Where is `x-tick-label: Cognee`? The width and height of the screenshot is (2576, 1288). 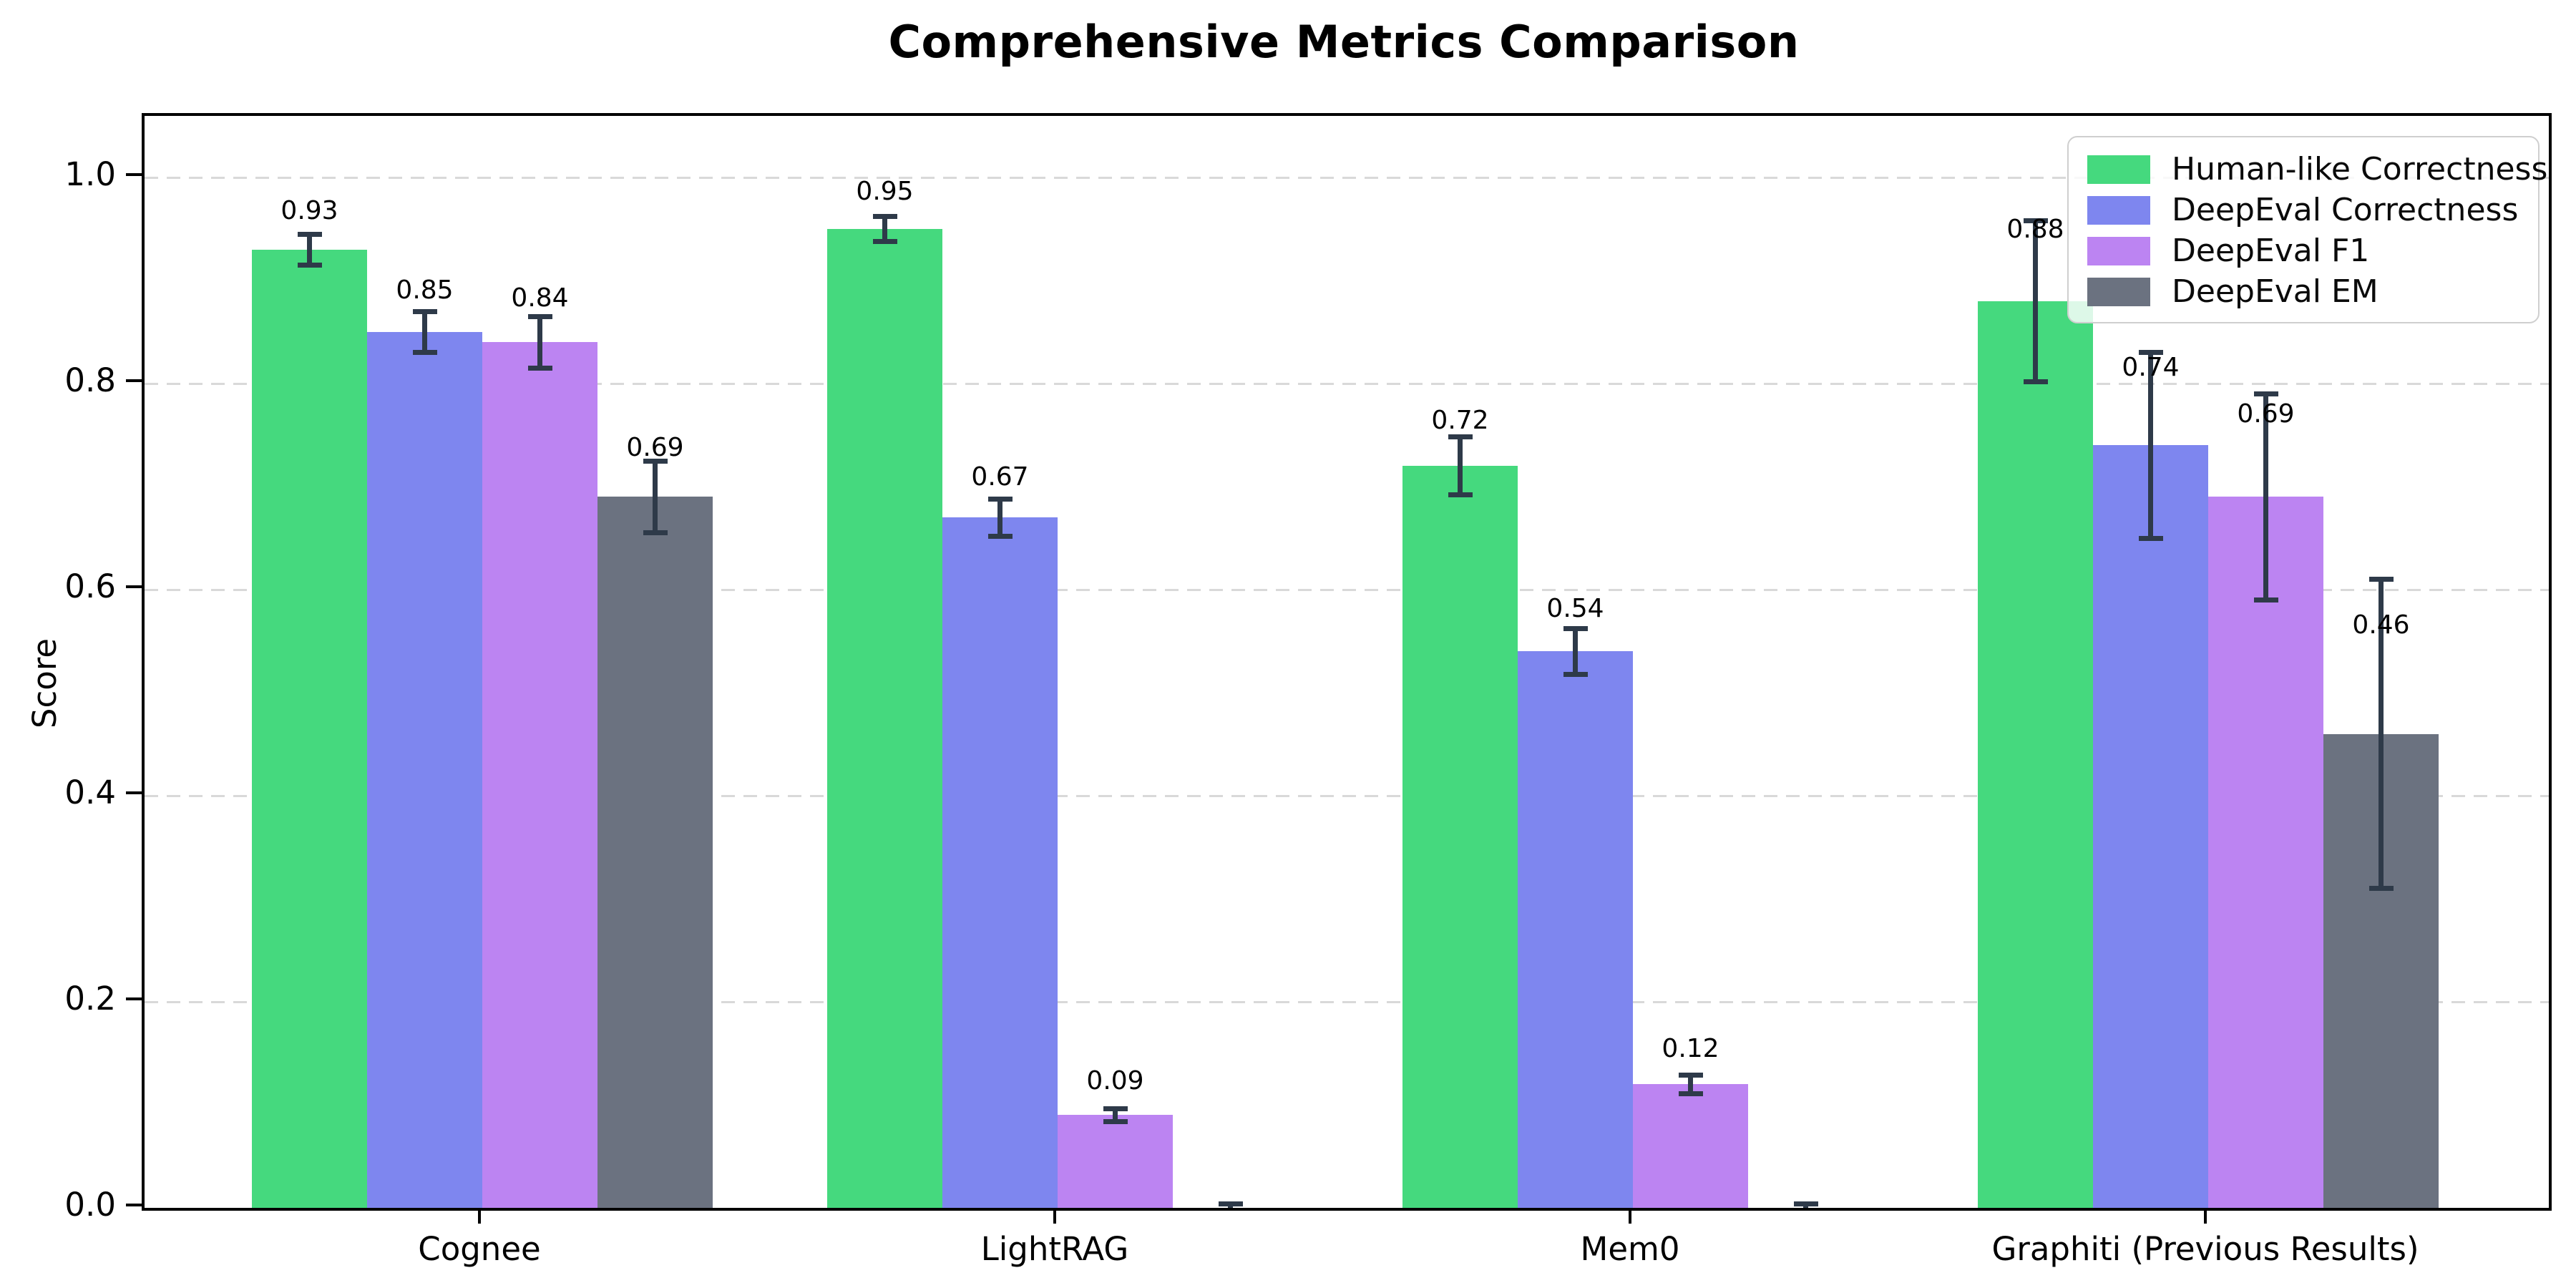
x-tick-label: Cognee is located at coordinates (479, 1249).